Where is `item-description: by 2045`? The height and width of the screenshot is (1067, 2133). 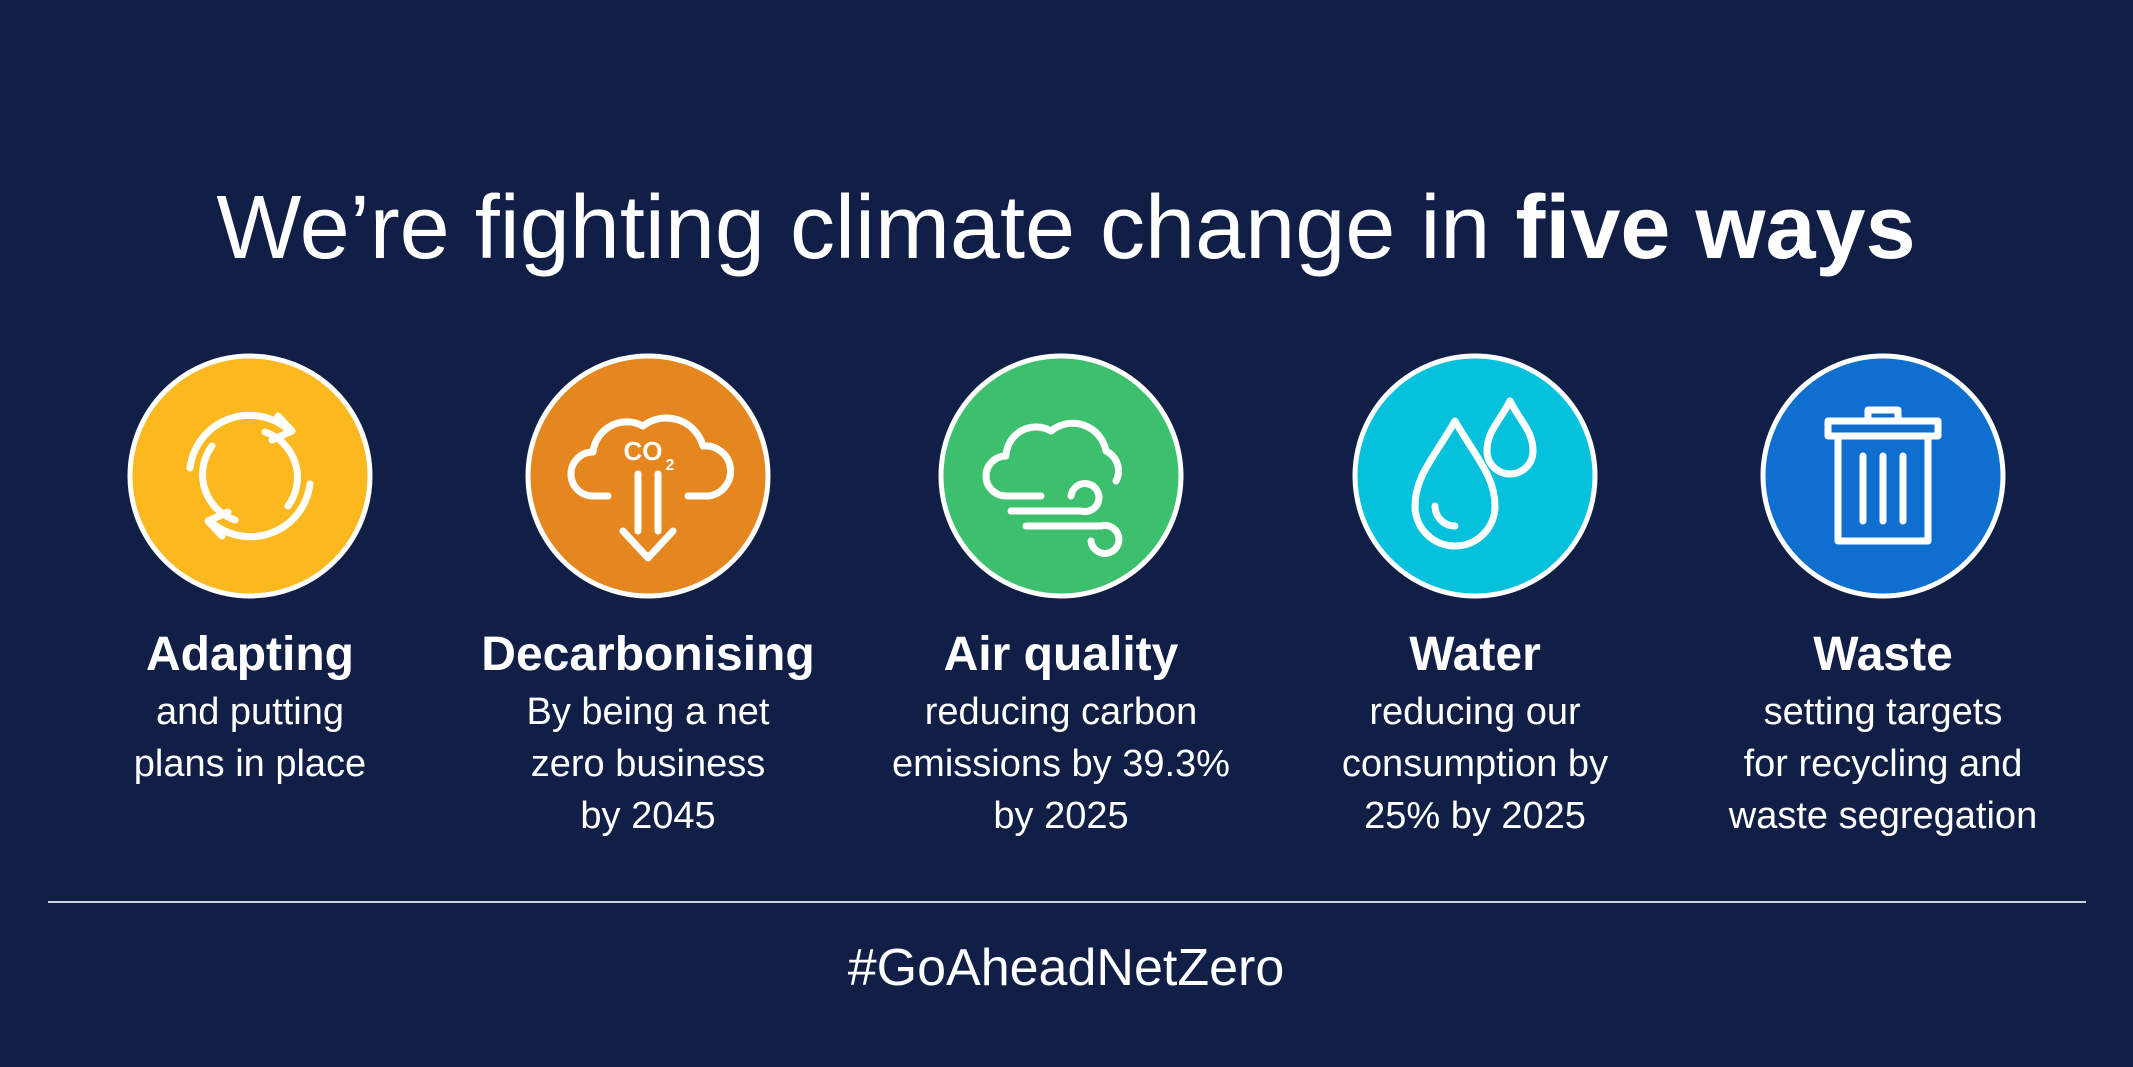
item-description: by 2045 is located at coordinates (647, 816).